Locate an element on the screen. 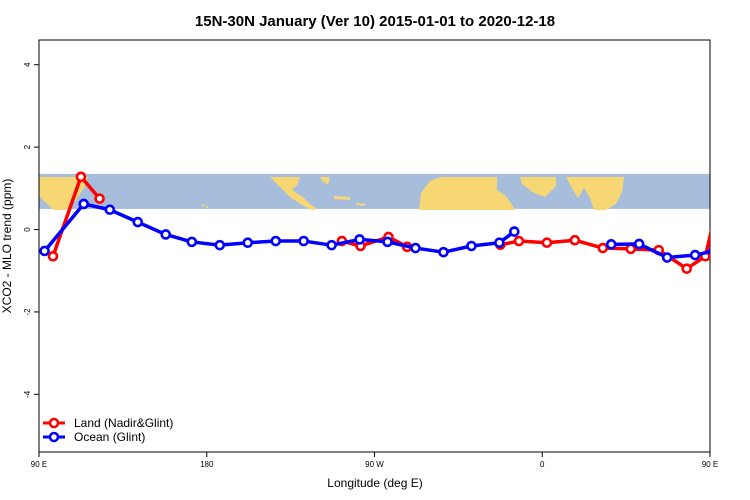 Image resolution: width=750 pixels, height=500 pixels. legend-marker-land is located at coordinates (54, 423).